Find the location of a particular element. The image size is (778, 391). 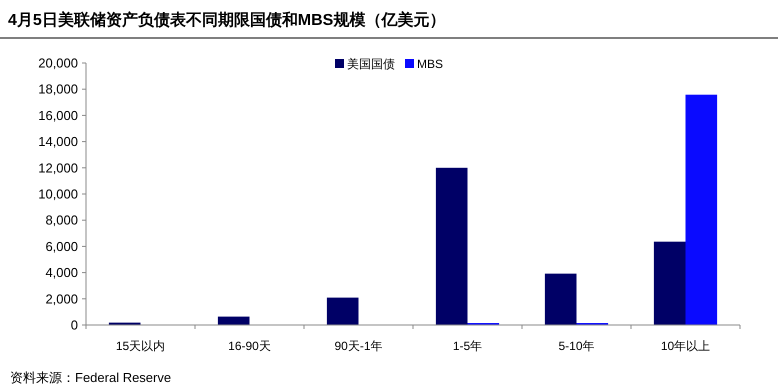

y-tick-label: 2,000 is located at coordinates (61, 298).